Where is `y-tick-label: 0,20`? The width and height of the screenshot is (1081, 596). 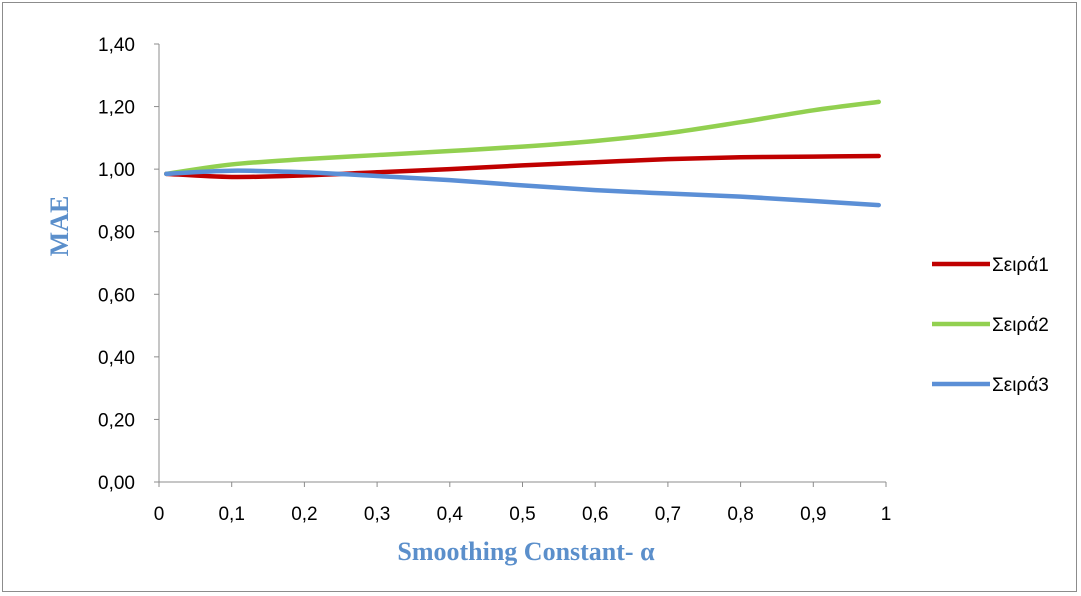 y-tick-label: 0,20 is located at coordinates (116, 420).